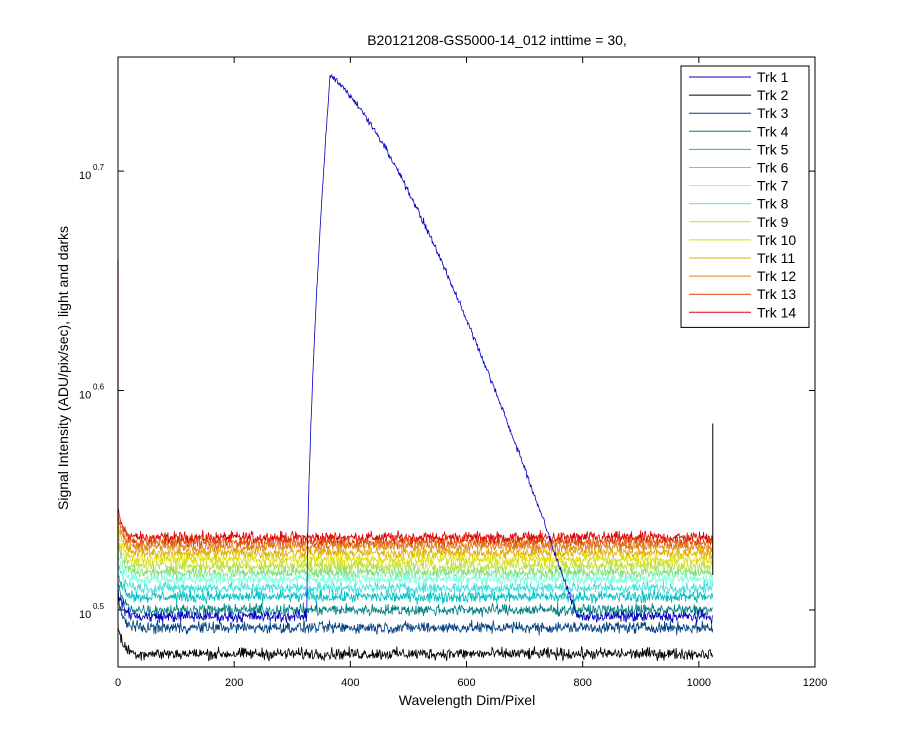  What do you see at coordinates (99, 167) in the screenshot?
I see `y-tick-label-exponent: 0.7` at bounding box center [99, 167].